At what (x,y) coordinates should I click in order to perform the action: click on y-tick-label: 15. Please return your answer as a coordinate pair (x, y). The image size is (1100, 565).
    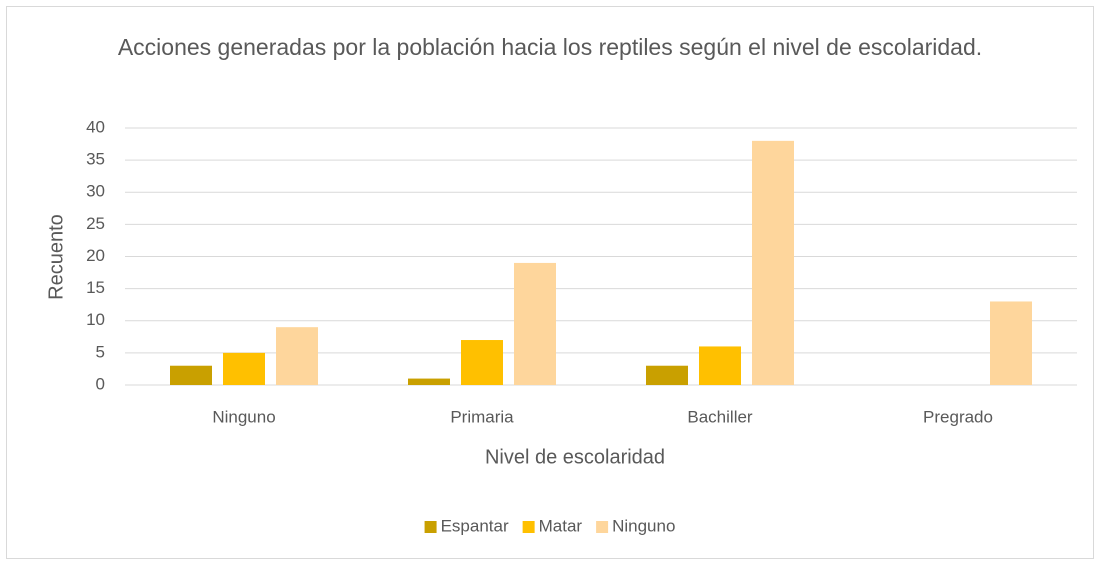
    Looking at the image, I should click on (95, 287).